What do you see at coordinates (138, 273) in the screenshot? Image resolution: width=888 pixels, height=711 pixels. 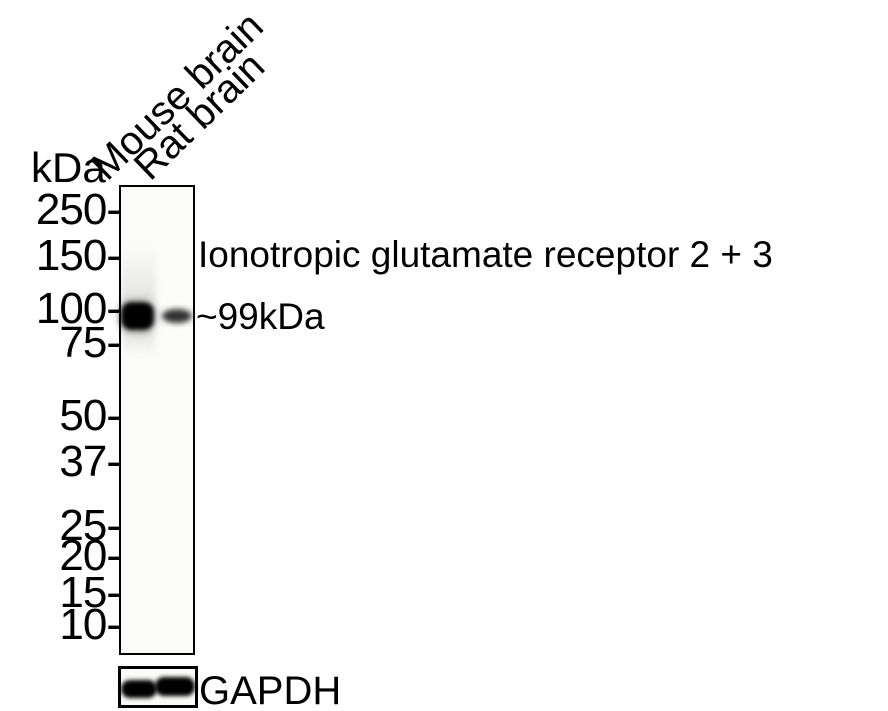 I see `lane-smear-above` at bounding box center [138, 273].